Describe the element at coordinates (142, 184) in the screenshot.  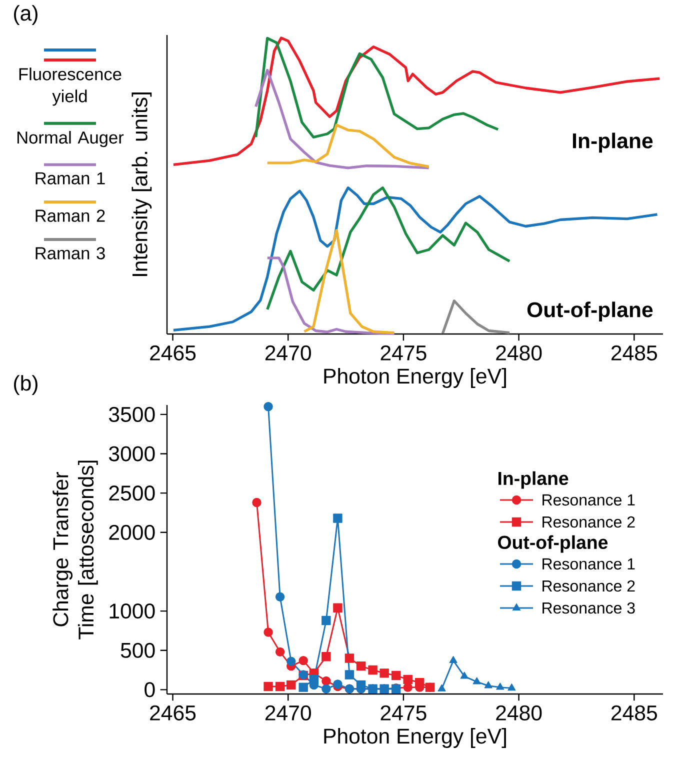
I see `y-axis-title: Intensity [arb. units]` at that location.